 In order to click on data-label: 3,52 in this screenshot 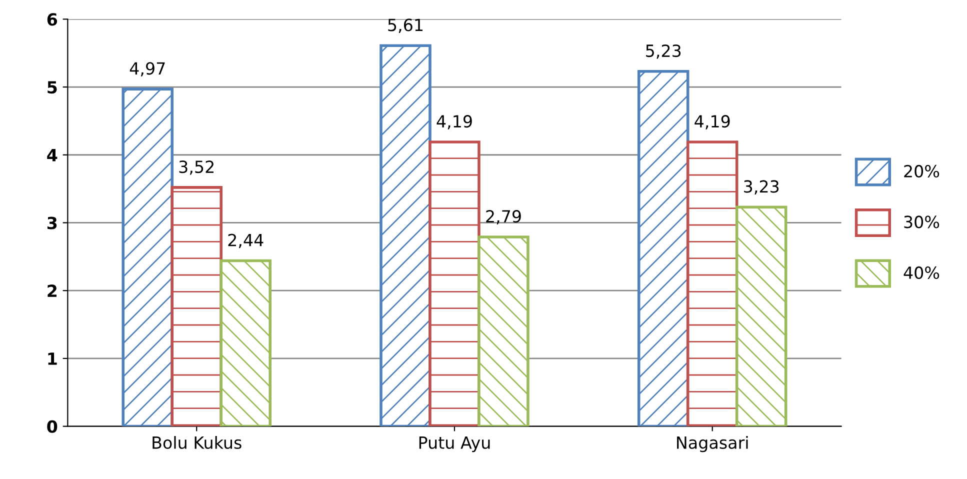, I will do `click(196, 167)`.